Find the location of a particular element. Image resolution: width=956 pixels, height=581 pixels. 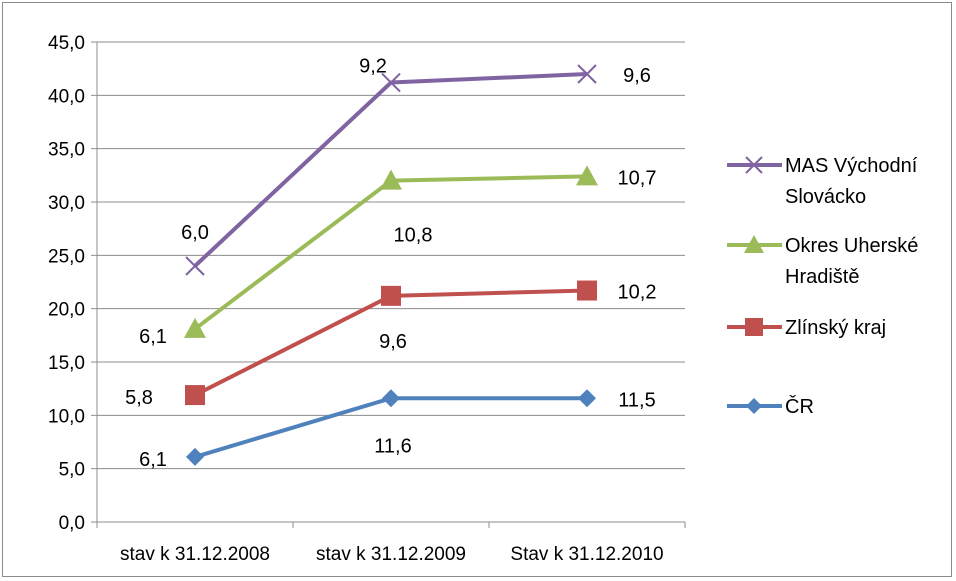

data-label: 11,6 is located at coordinates (392, 446).